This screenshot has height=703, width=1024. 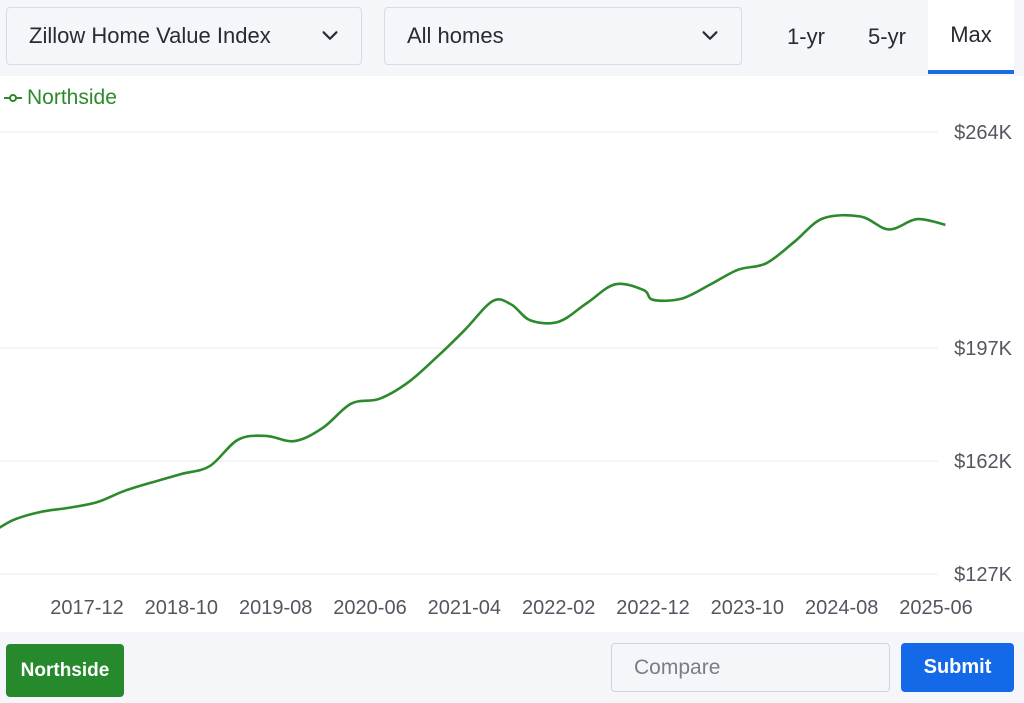 I want to click on metric-dropdown: Zillow Home Value Index, so click(x=184, y=36).